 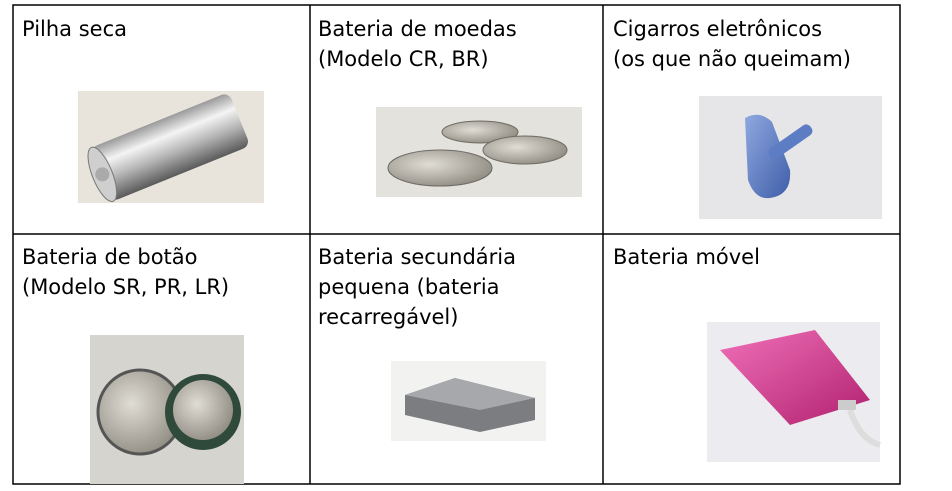 What do you see at coordinates (417, 257) in the screenshot?
I see `cell-text: Bateria secundária` at bounding box center [417, 257].